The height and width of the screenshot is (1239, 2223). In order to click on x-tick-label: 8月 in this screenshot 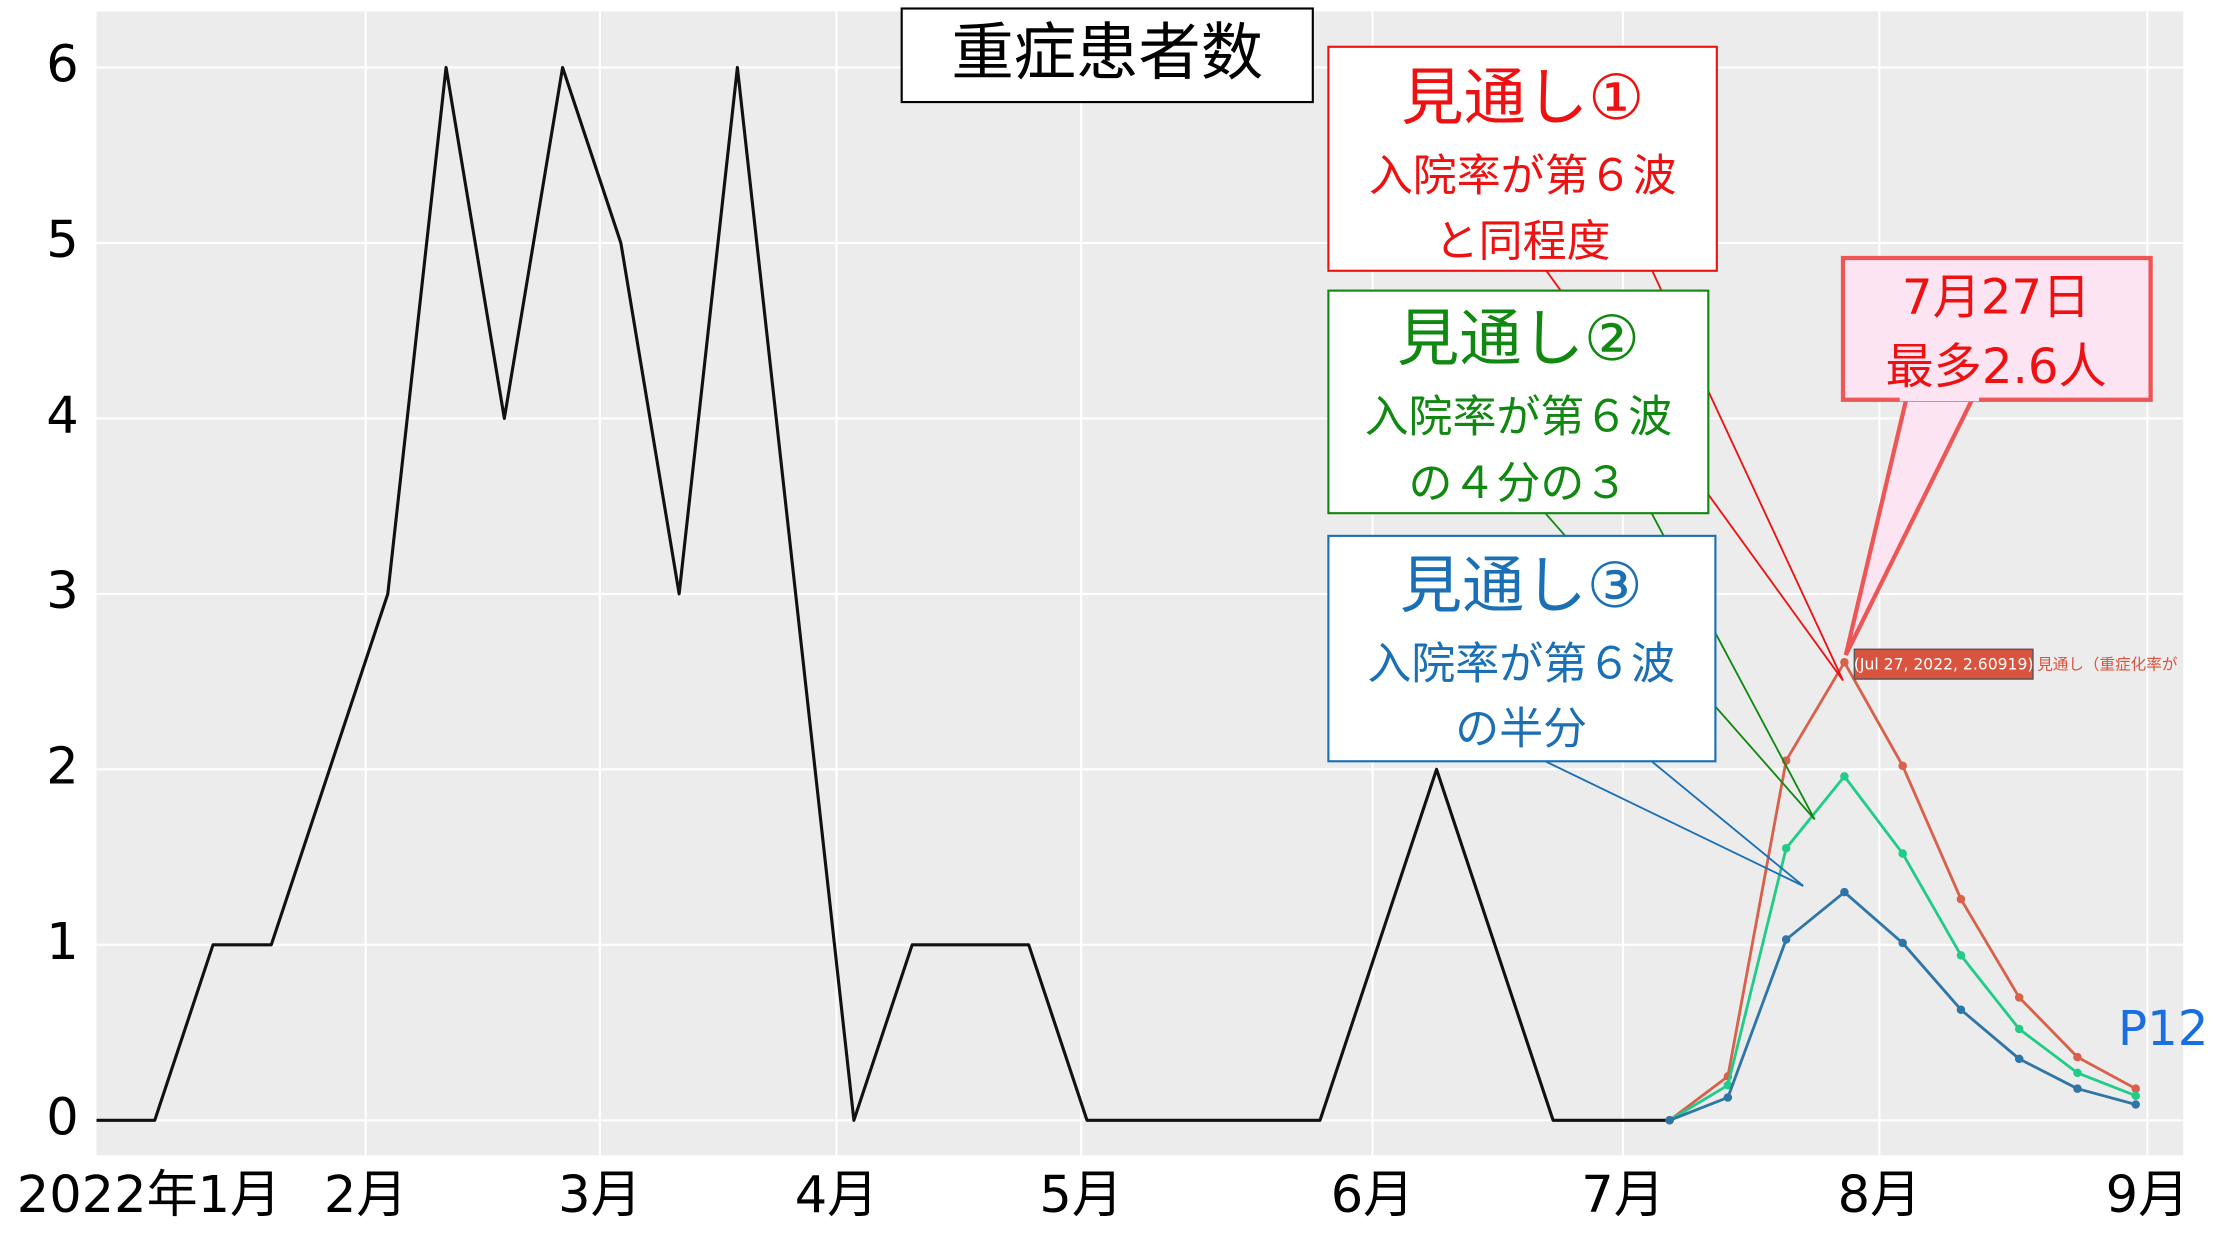, I will do `click(1879, 1195)`.